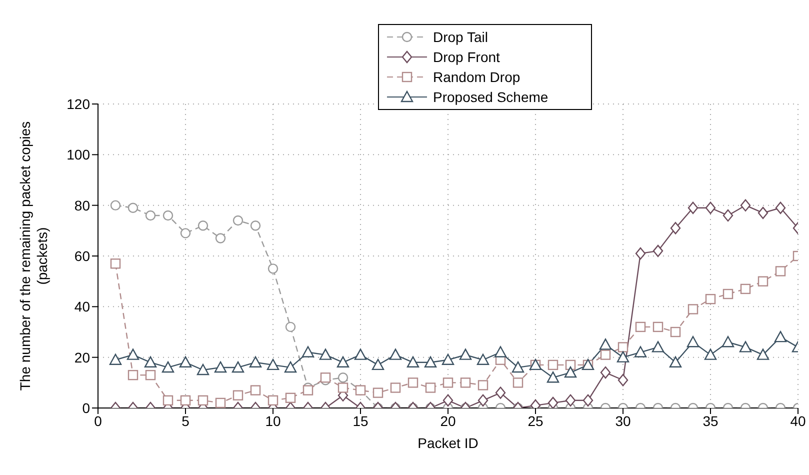  What do you see at coordinates (82, 306) in the screenshot?
I see `y-tick-label: 40` at bounding box center [82, 306].